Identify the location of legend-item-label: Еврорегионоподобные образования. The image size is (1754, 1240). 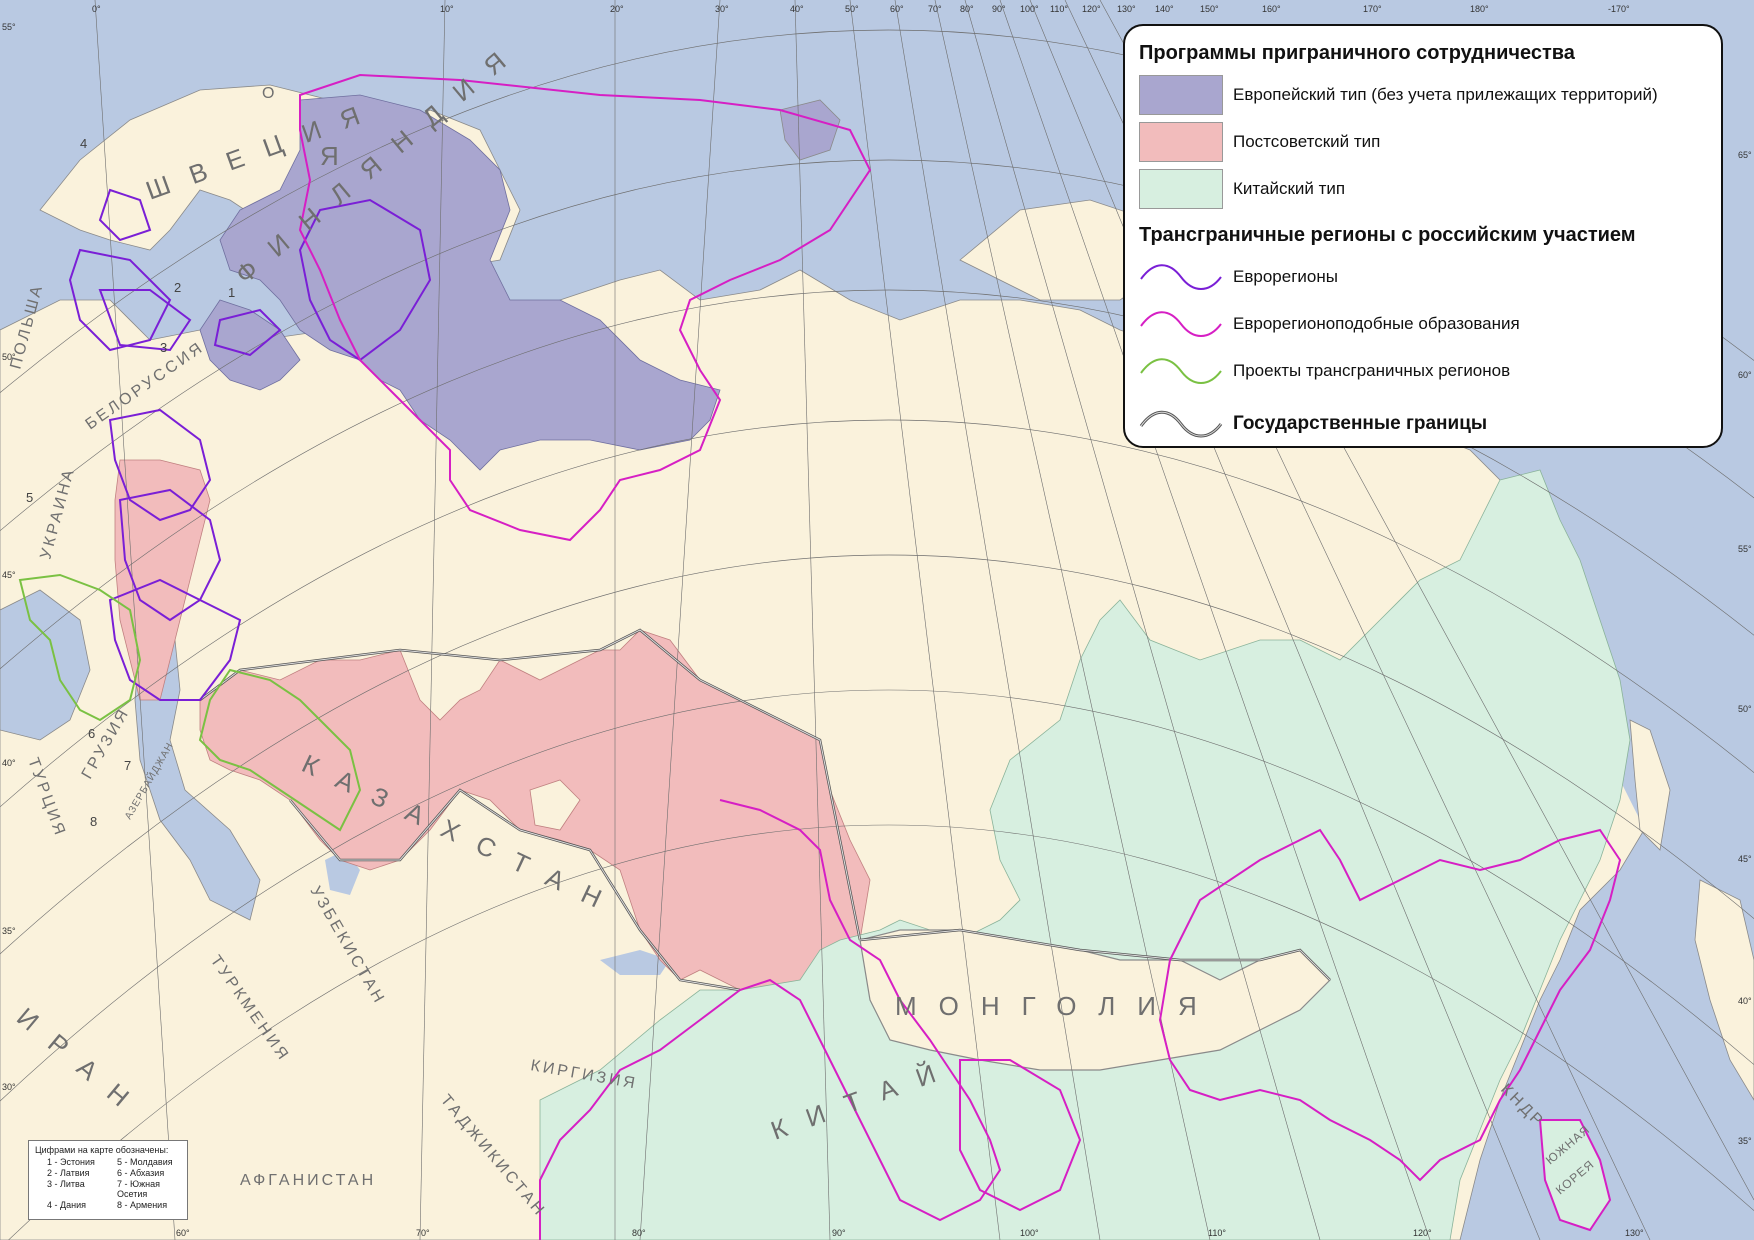
(1376, 323).